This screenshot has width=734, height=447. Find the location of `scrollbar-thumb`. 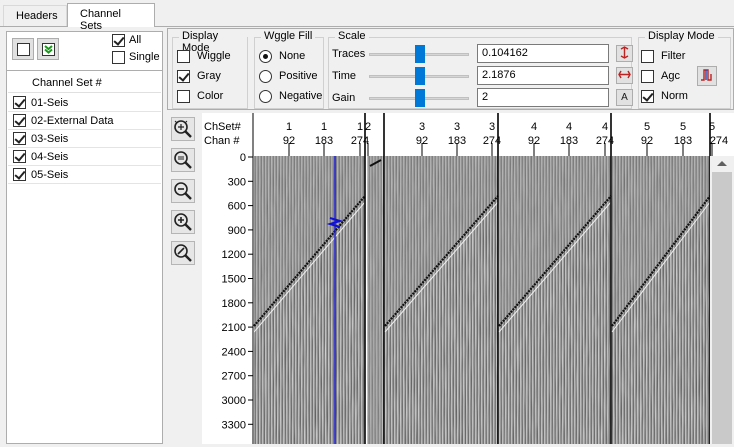

scrollbar-thumb is located at coordinates (722, 308).